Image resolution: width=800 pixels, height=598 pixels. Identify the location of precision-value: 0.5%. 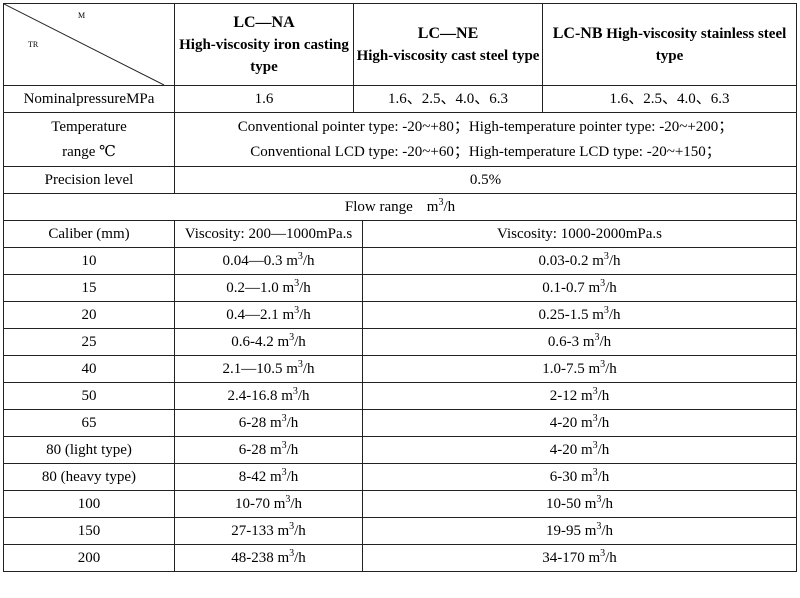
(485, 180).